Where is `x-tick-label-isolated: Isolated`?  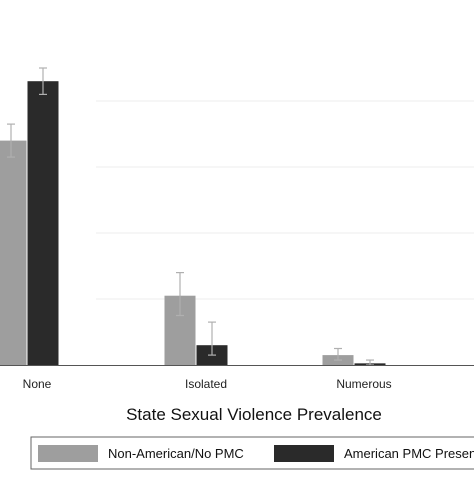 x-tick-label-isolated: Isolated is located at coordinates (206, 384).